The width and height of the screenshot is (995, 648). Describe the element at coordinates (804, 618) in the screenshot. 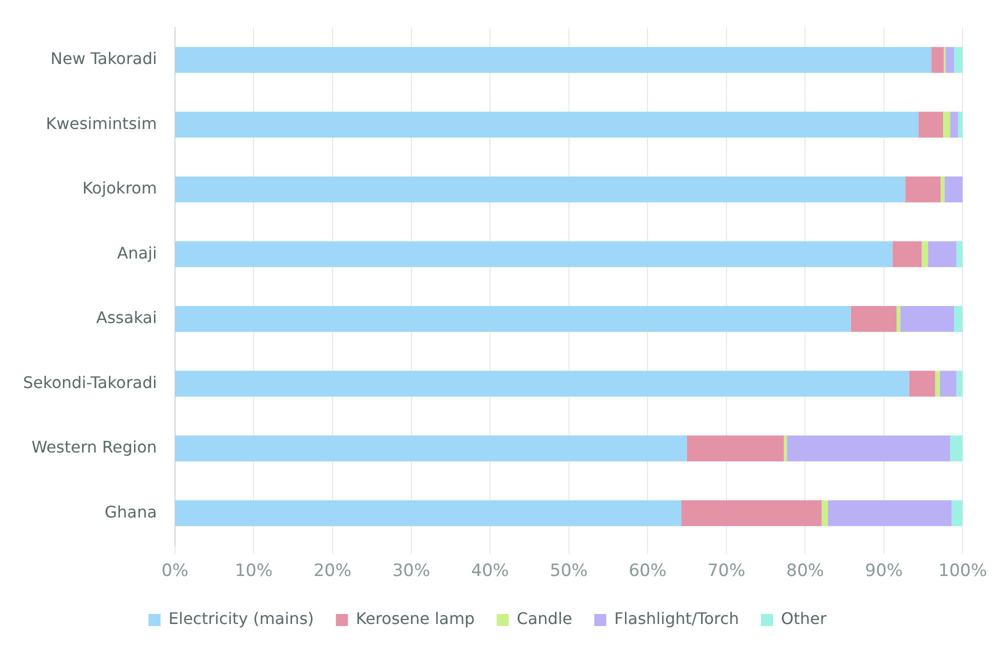

I see `legend-label: Other` at that location.